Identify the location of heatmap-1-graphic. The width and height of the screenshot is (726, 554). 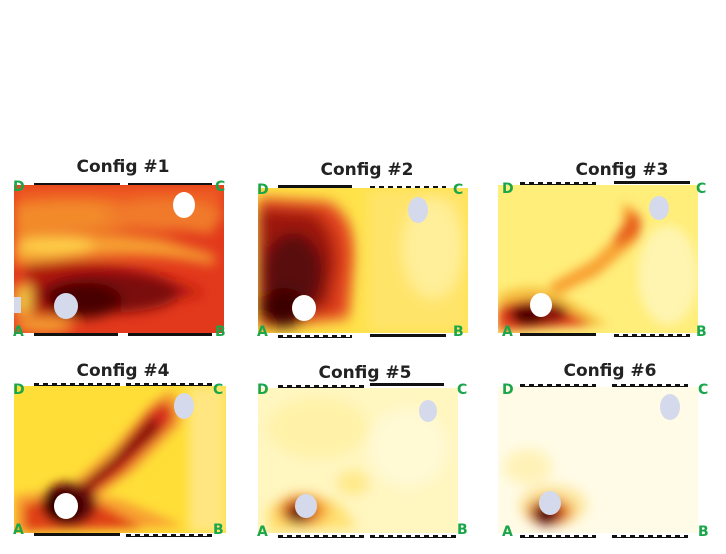
(119, 259).